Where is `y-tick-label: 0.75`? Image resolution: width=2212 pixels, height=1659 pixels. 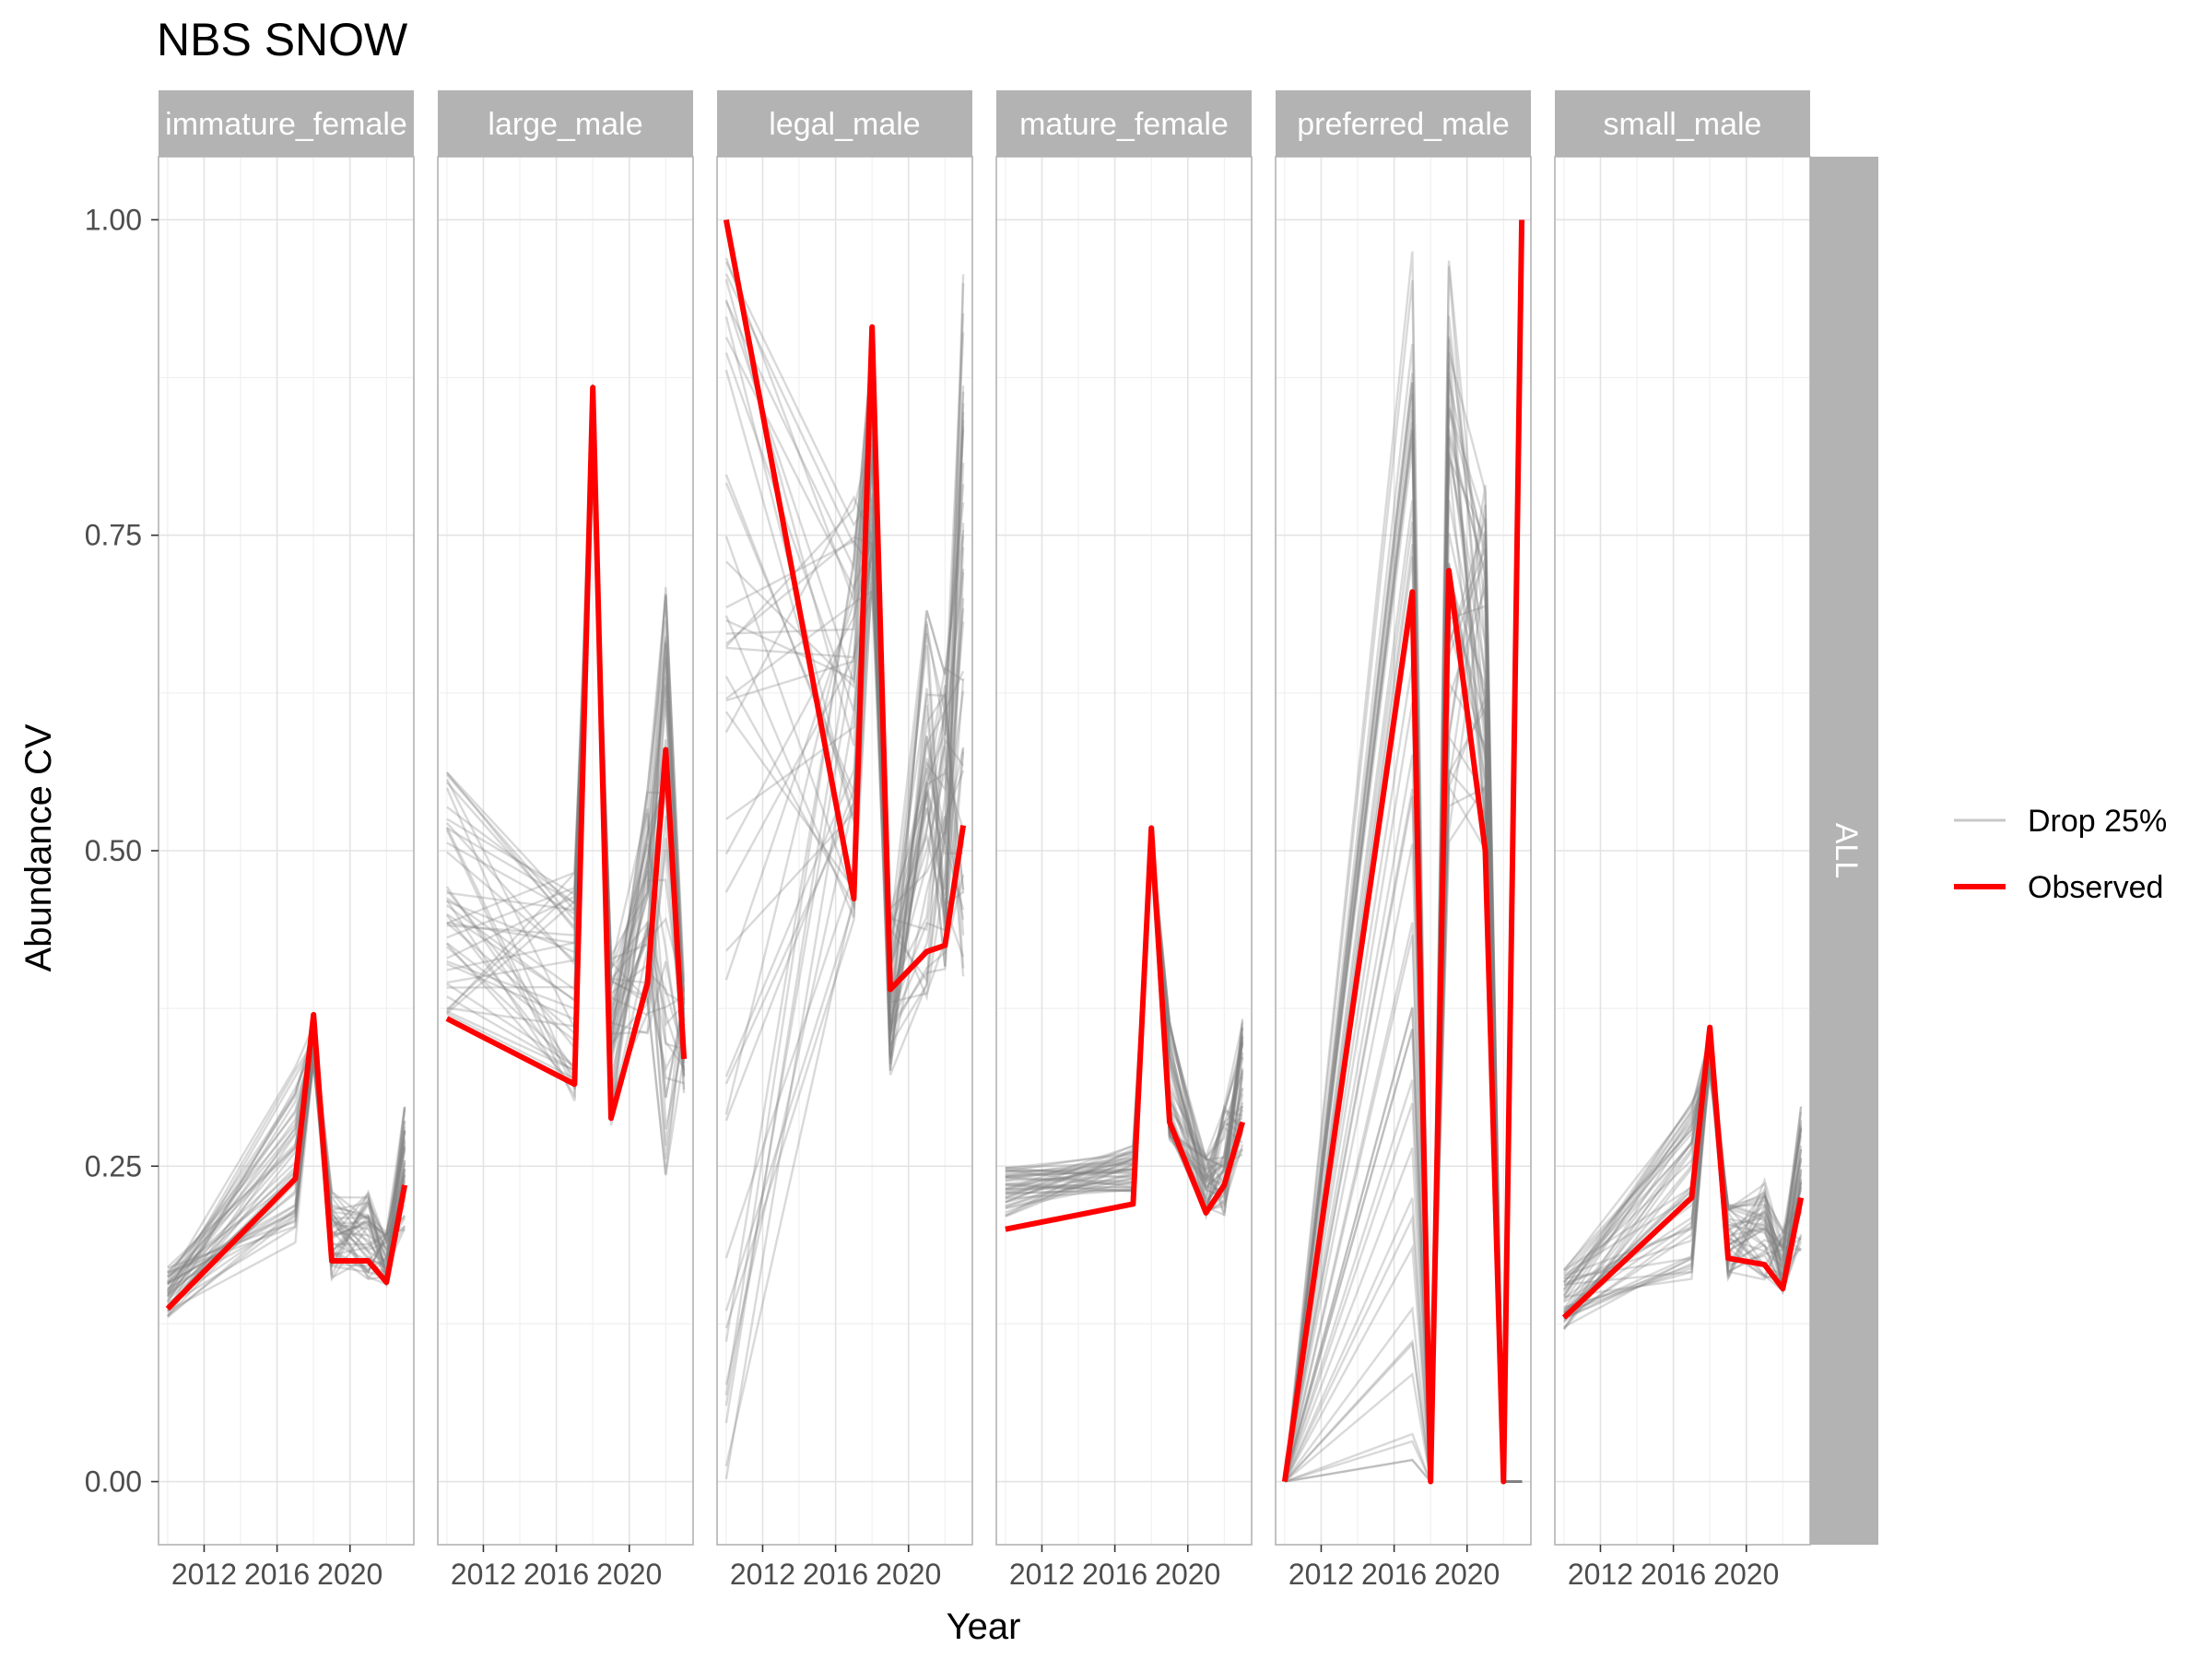 y-tick-label: 0.75 is located at coordinates (113, 535).